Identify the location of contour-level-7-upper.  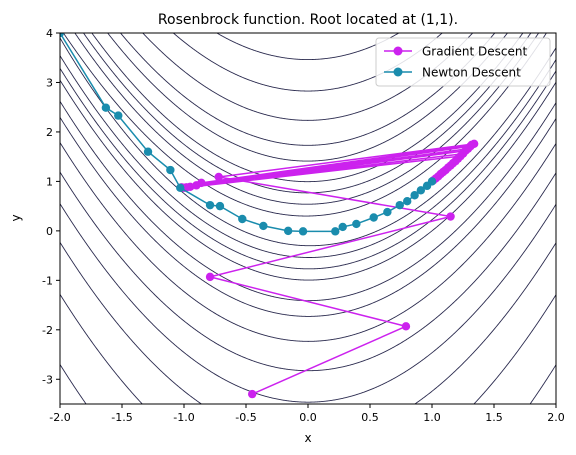
(307, 62).